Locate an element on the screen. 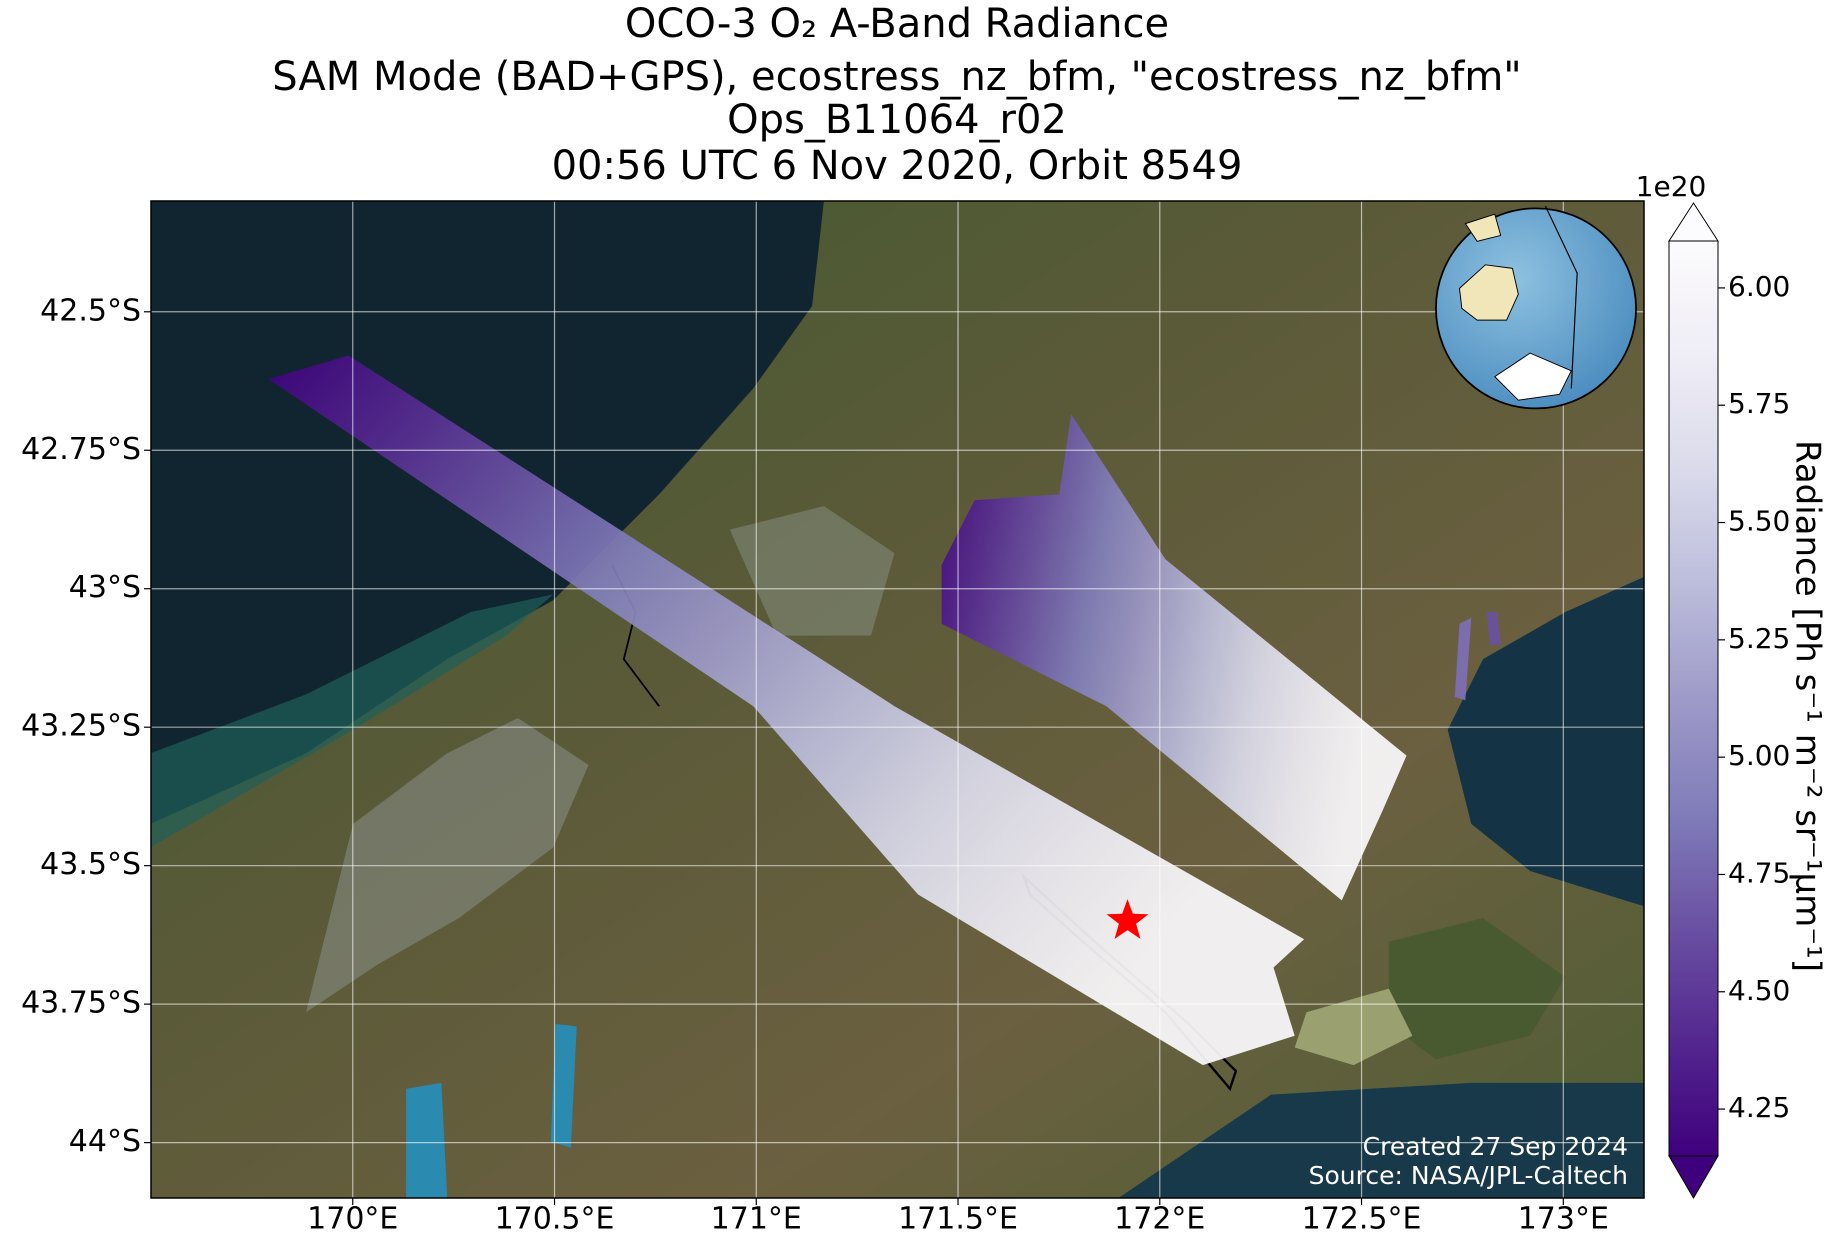  x-tick-label: 173°E is located at coordinates (1563, 1219).